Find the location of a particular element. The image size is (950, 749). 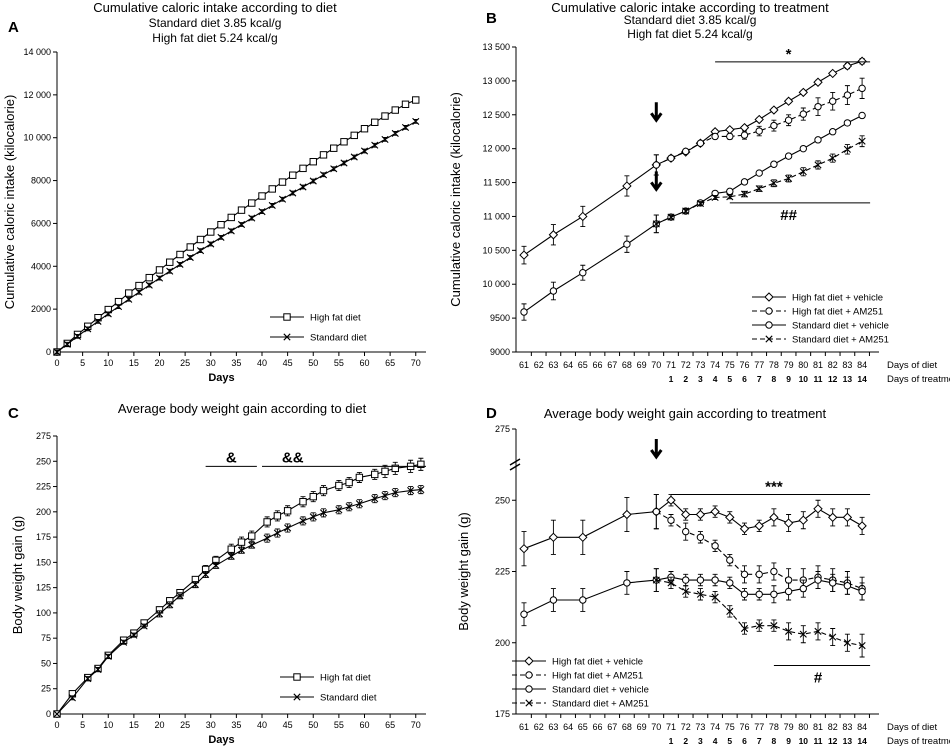

x-tick-label: 50 is located at coordinates (313, 363).